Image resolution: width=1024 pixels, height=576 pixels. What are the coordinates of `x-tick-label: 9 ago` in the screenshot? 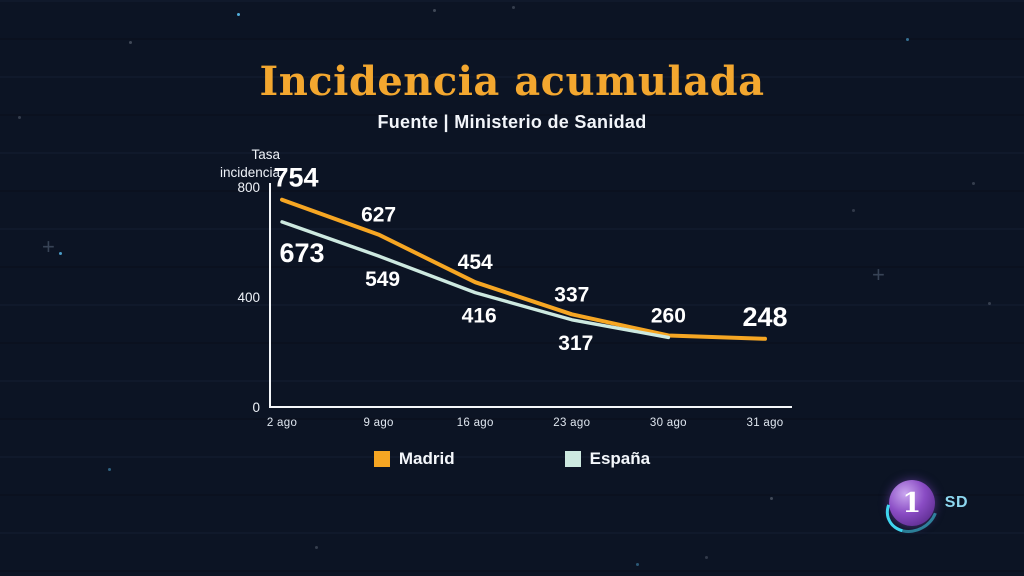 It's located at (378, 423).